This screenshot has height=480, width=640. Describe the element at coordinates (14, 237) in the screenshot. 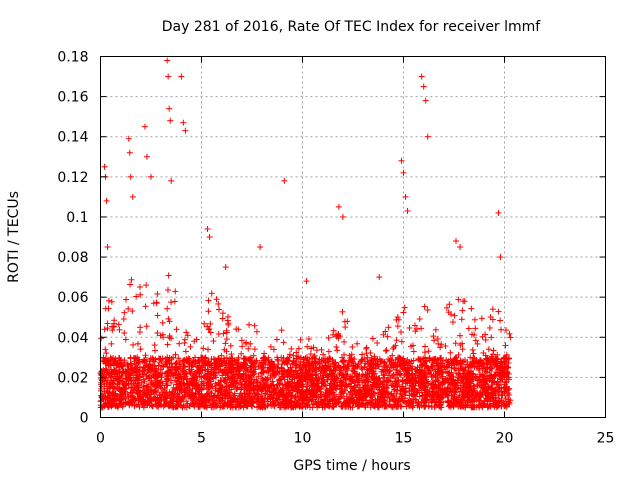

I see `y-axis-label: ROTI / TECUs` at that location.